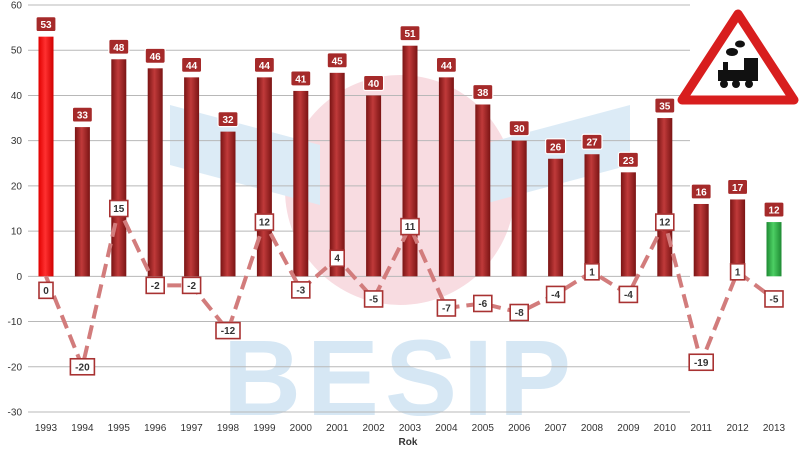 This screenshot has height=449, width=800. I want to click on bar-value-label: 35, so click(665, 107).